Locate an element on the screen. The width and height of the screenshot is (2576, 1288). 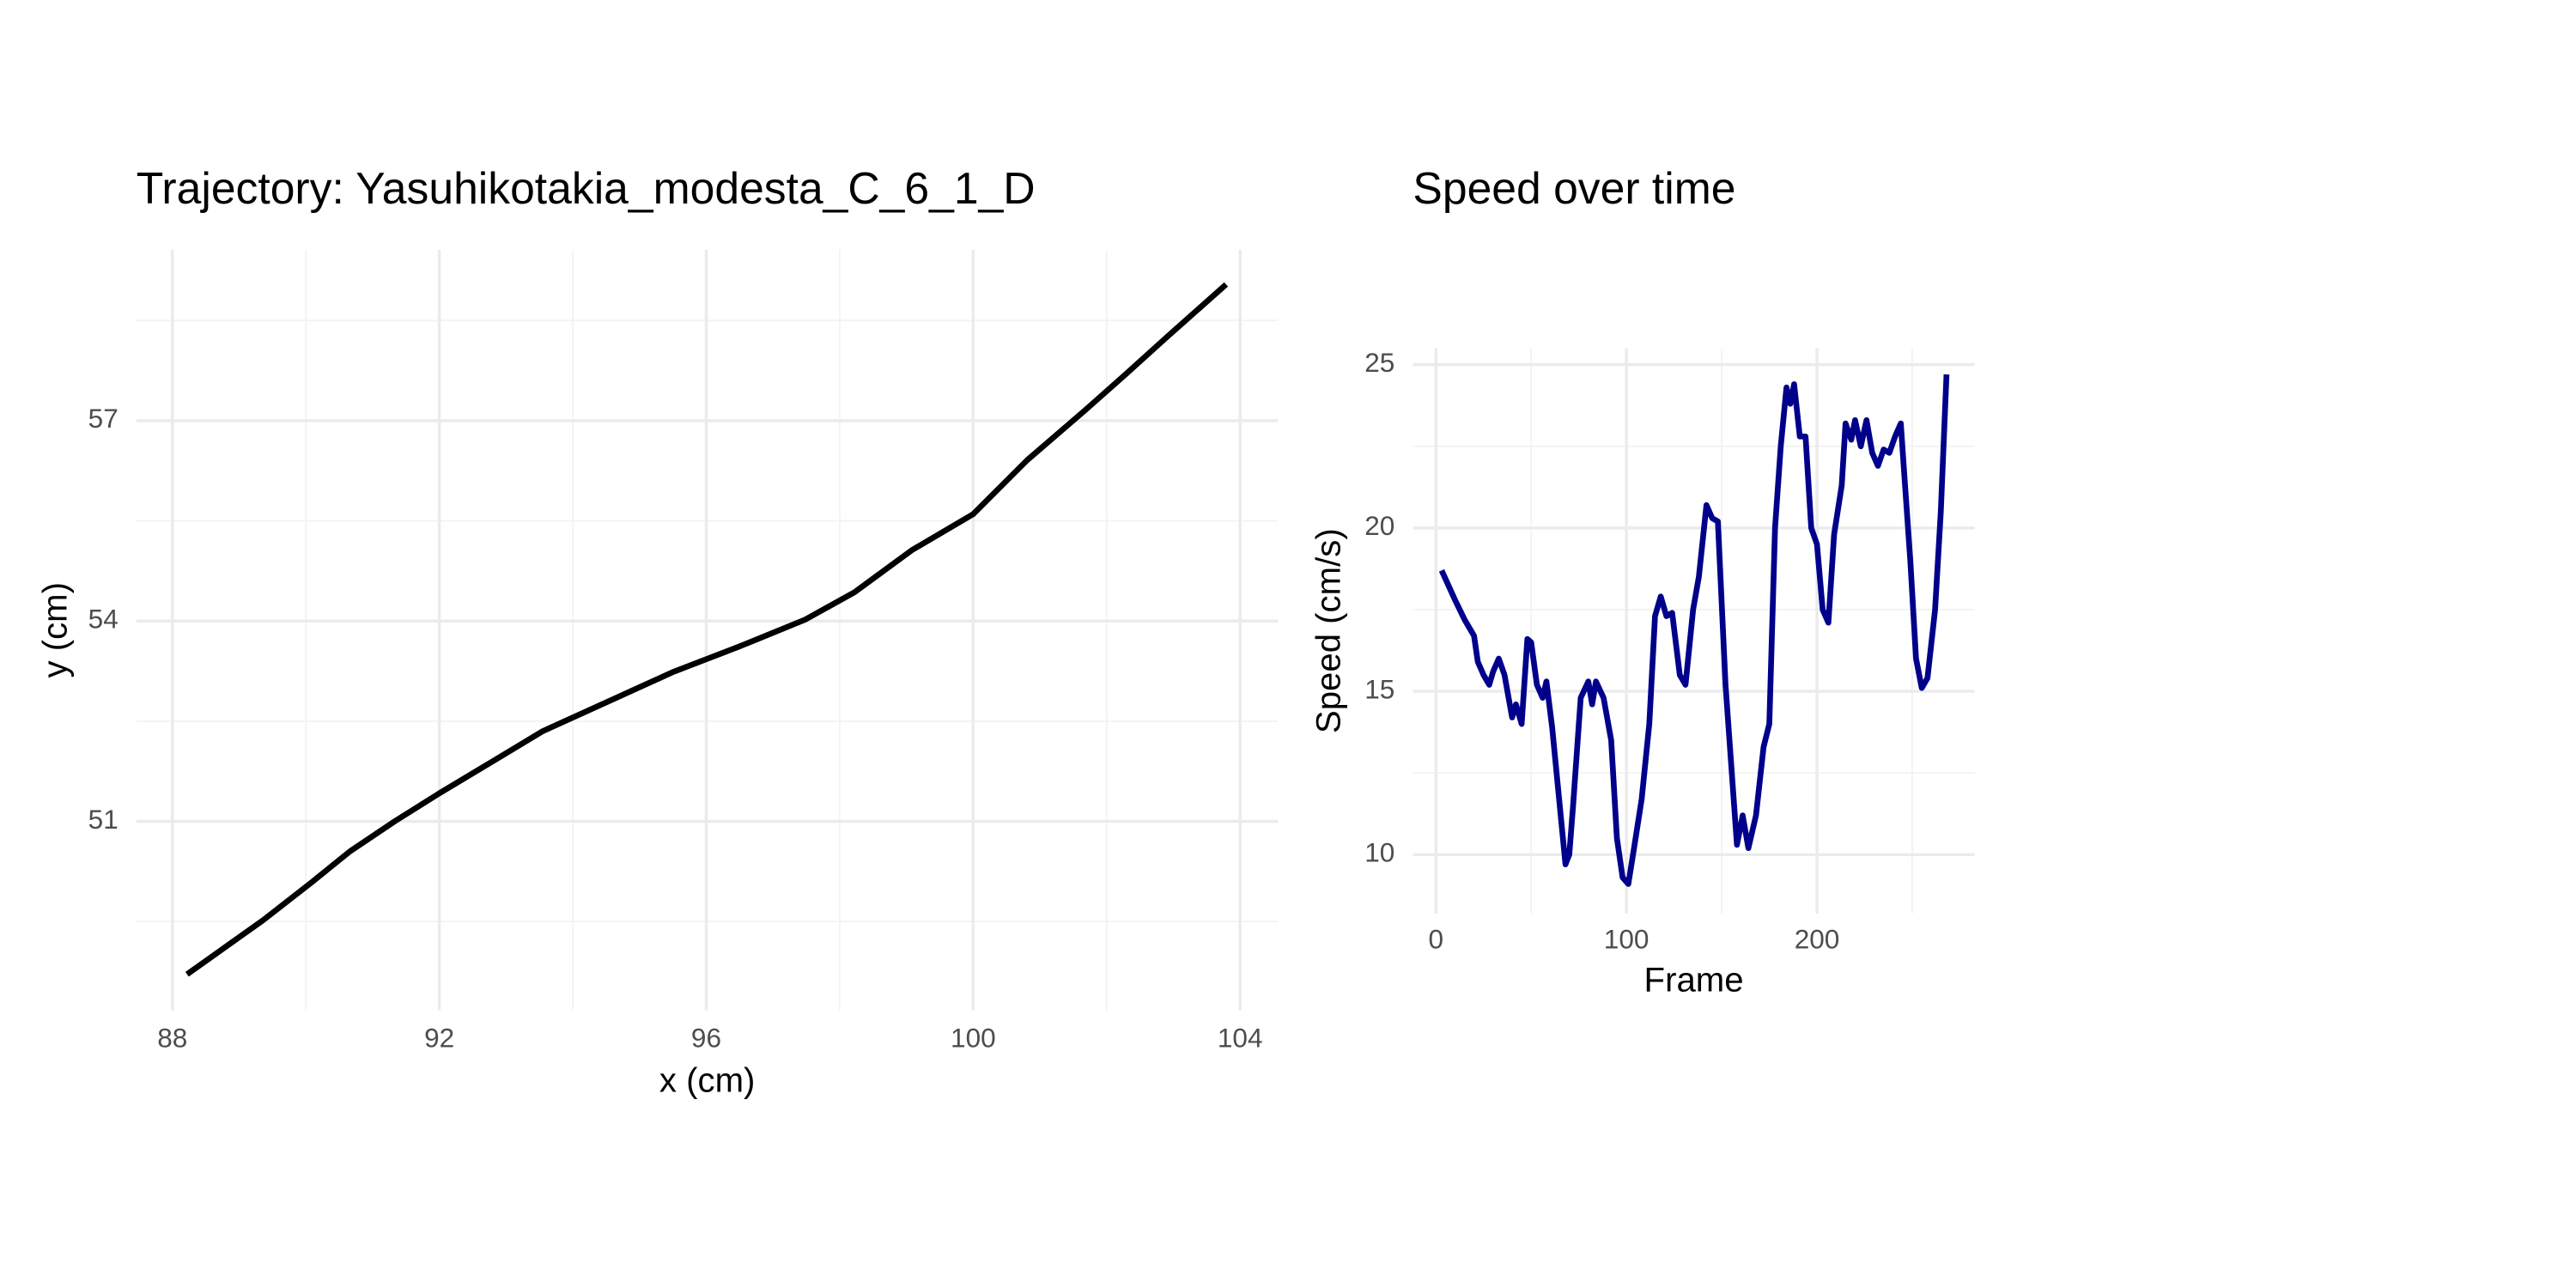
y-tick-label: 20 is located at coordinates (1379, 525).